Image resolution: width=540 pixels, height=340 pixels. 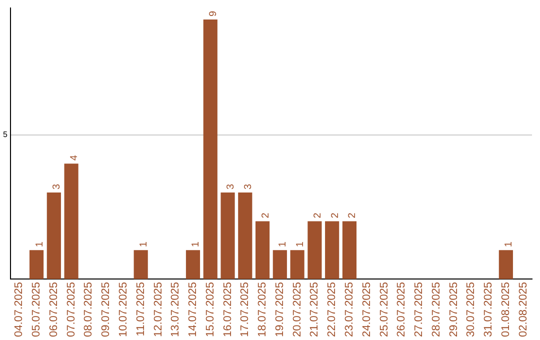 I want to click on x-tick-label: 13.07.2025, so click(x=176, y=310).